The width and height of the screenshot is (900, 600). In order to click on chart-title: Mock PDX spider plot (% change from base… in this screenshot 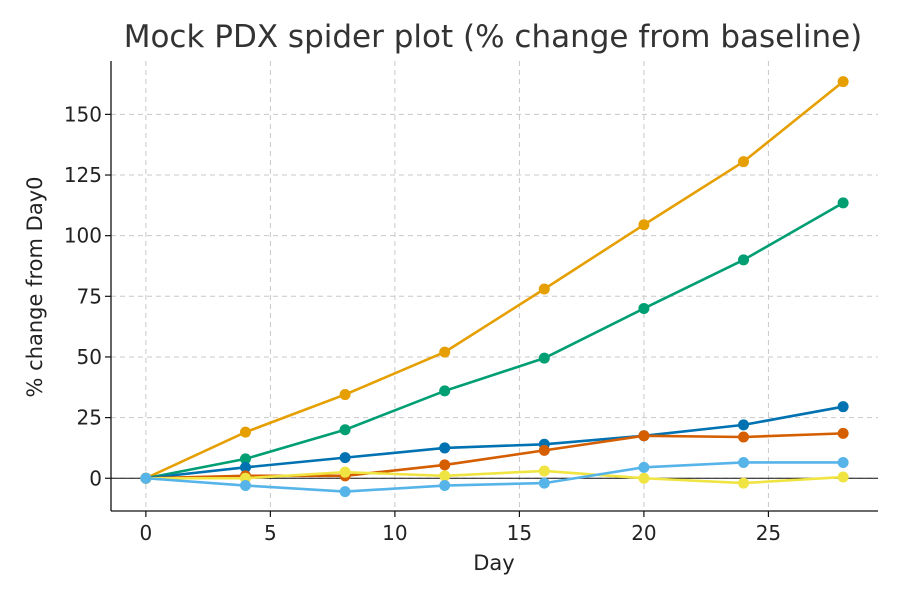, I will do `click(493, 37)`.